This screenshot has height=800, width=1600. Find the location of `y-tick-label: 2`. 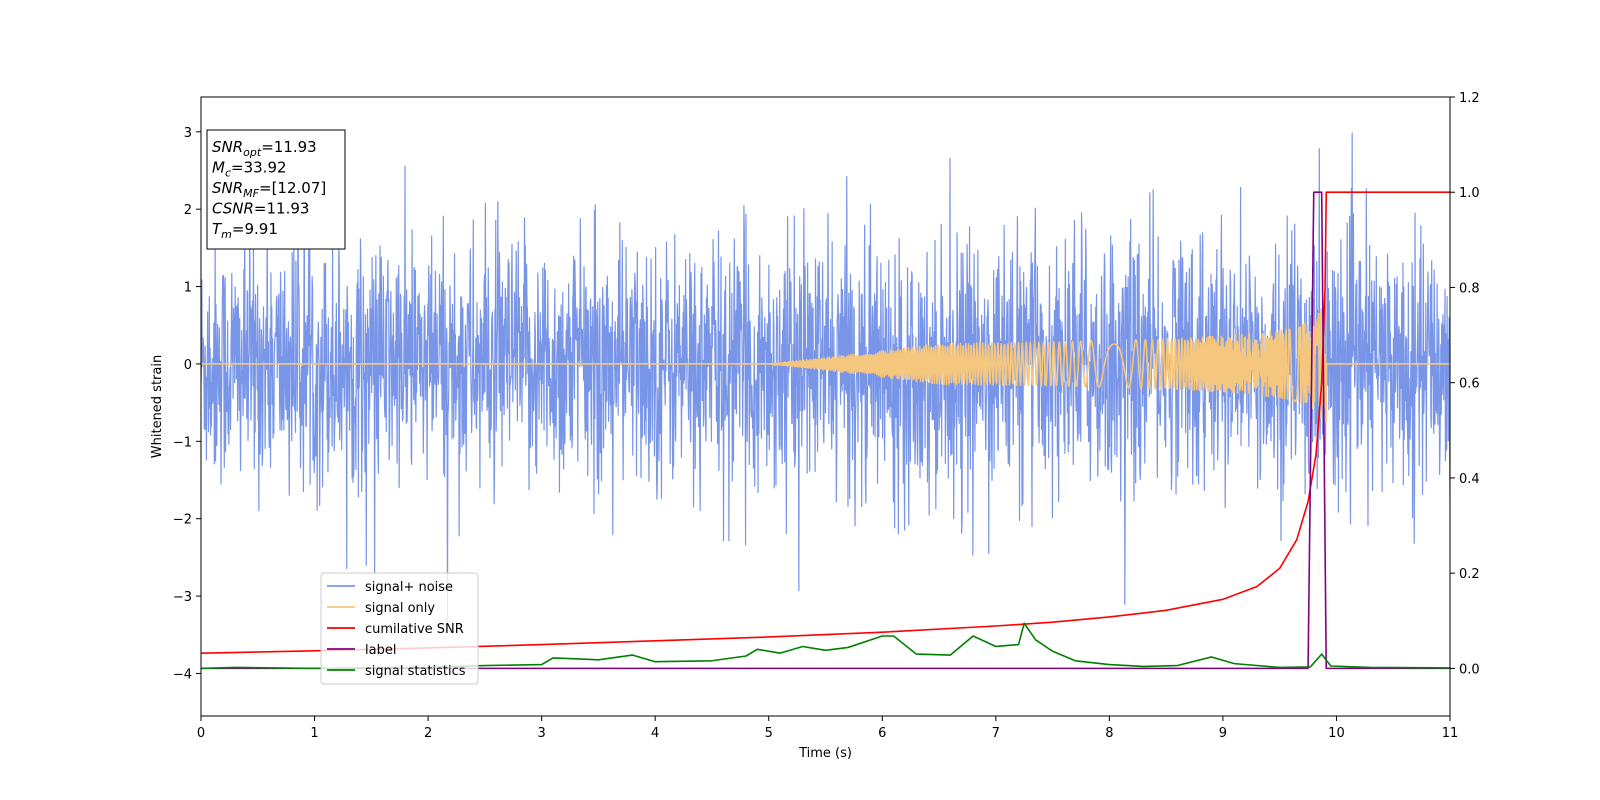

y-tick-label: 2 is located at coordinates (188, 210).